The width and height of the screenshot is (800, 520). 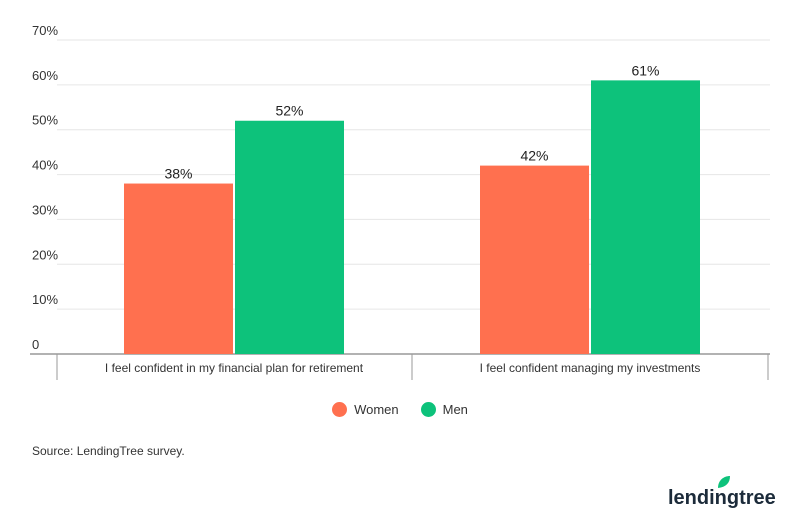 What do you see at coordinates (722, 497) in the screenshot?
I see `svg-text: lendingtree` at bounding box center [722, 497].